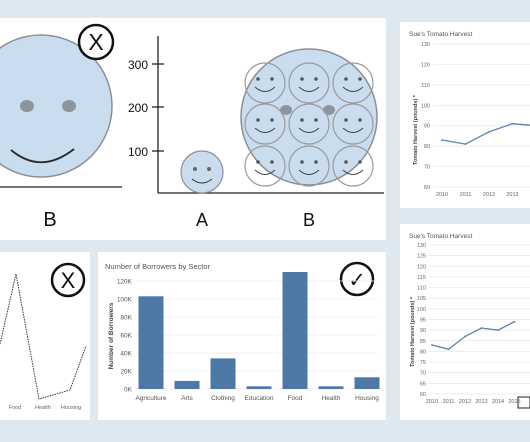  What do you see at coordinates (151, 342) in the screenshot?
I see `bar-agriculture` at bounding box center [151, 342].